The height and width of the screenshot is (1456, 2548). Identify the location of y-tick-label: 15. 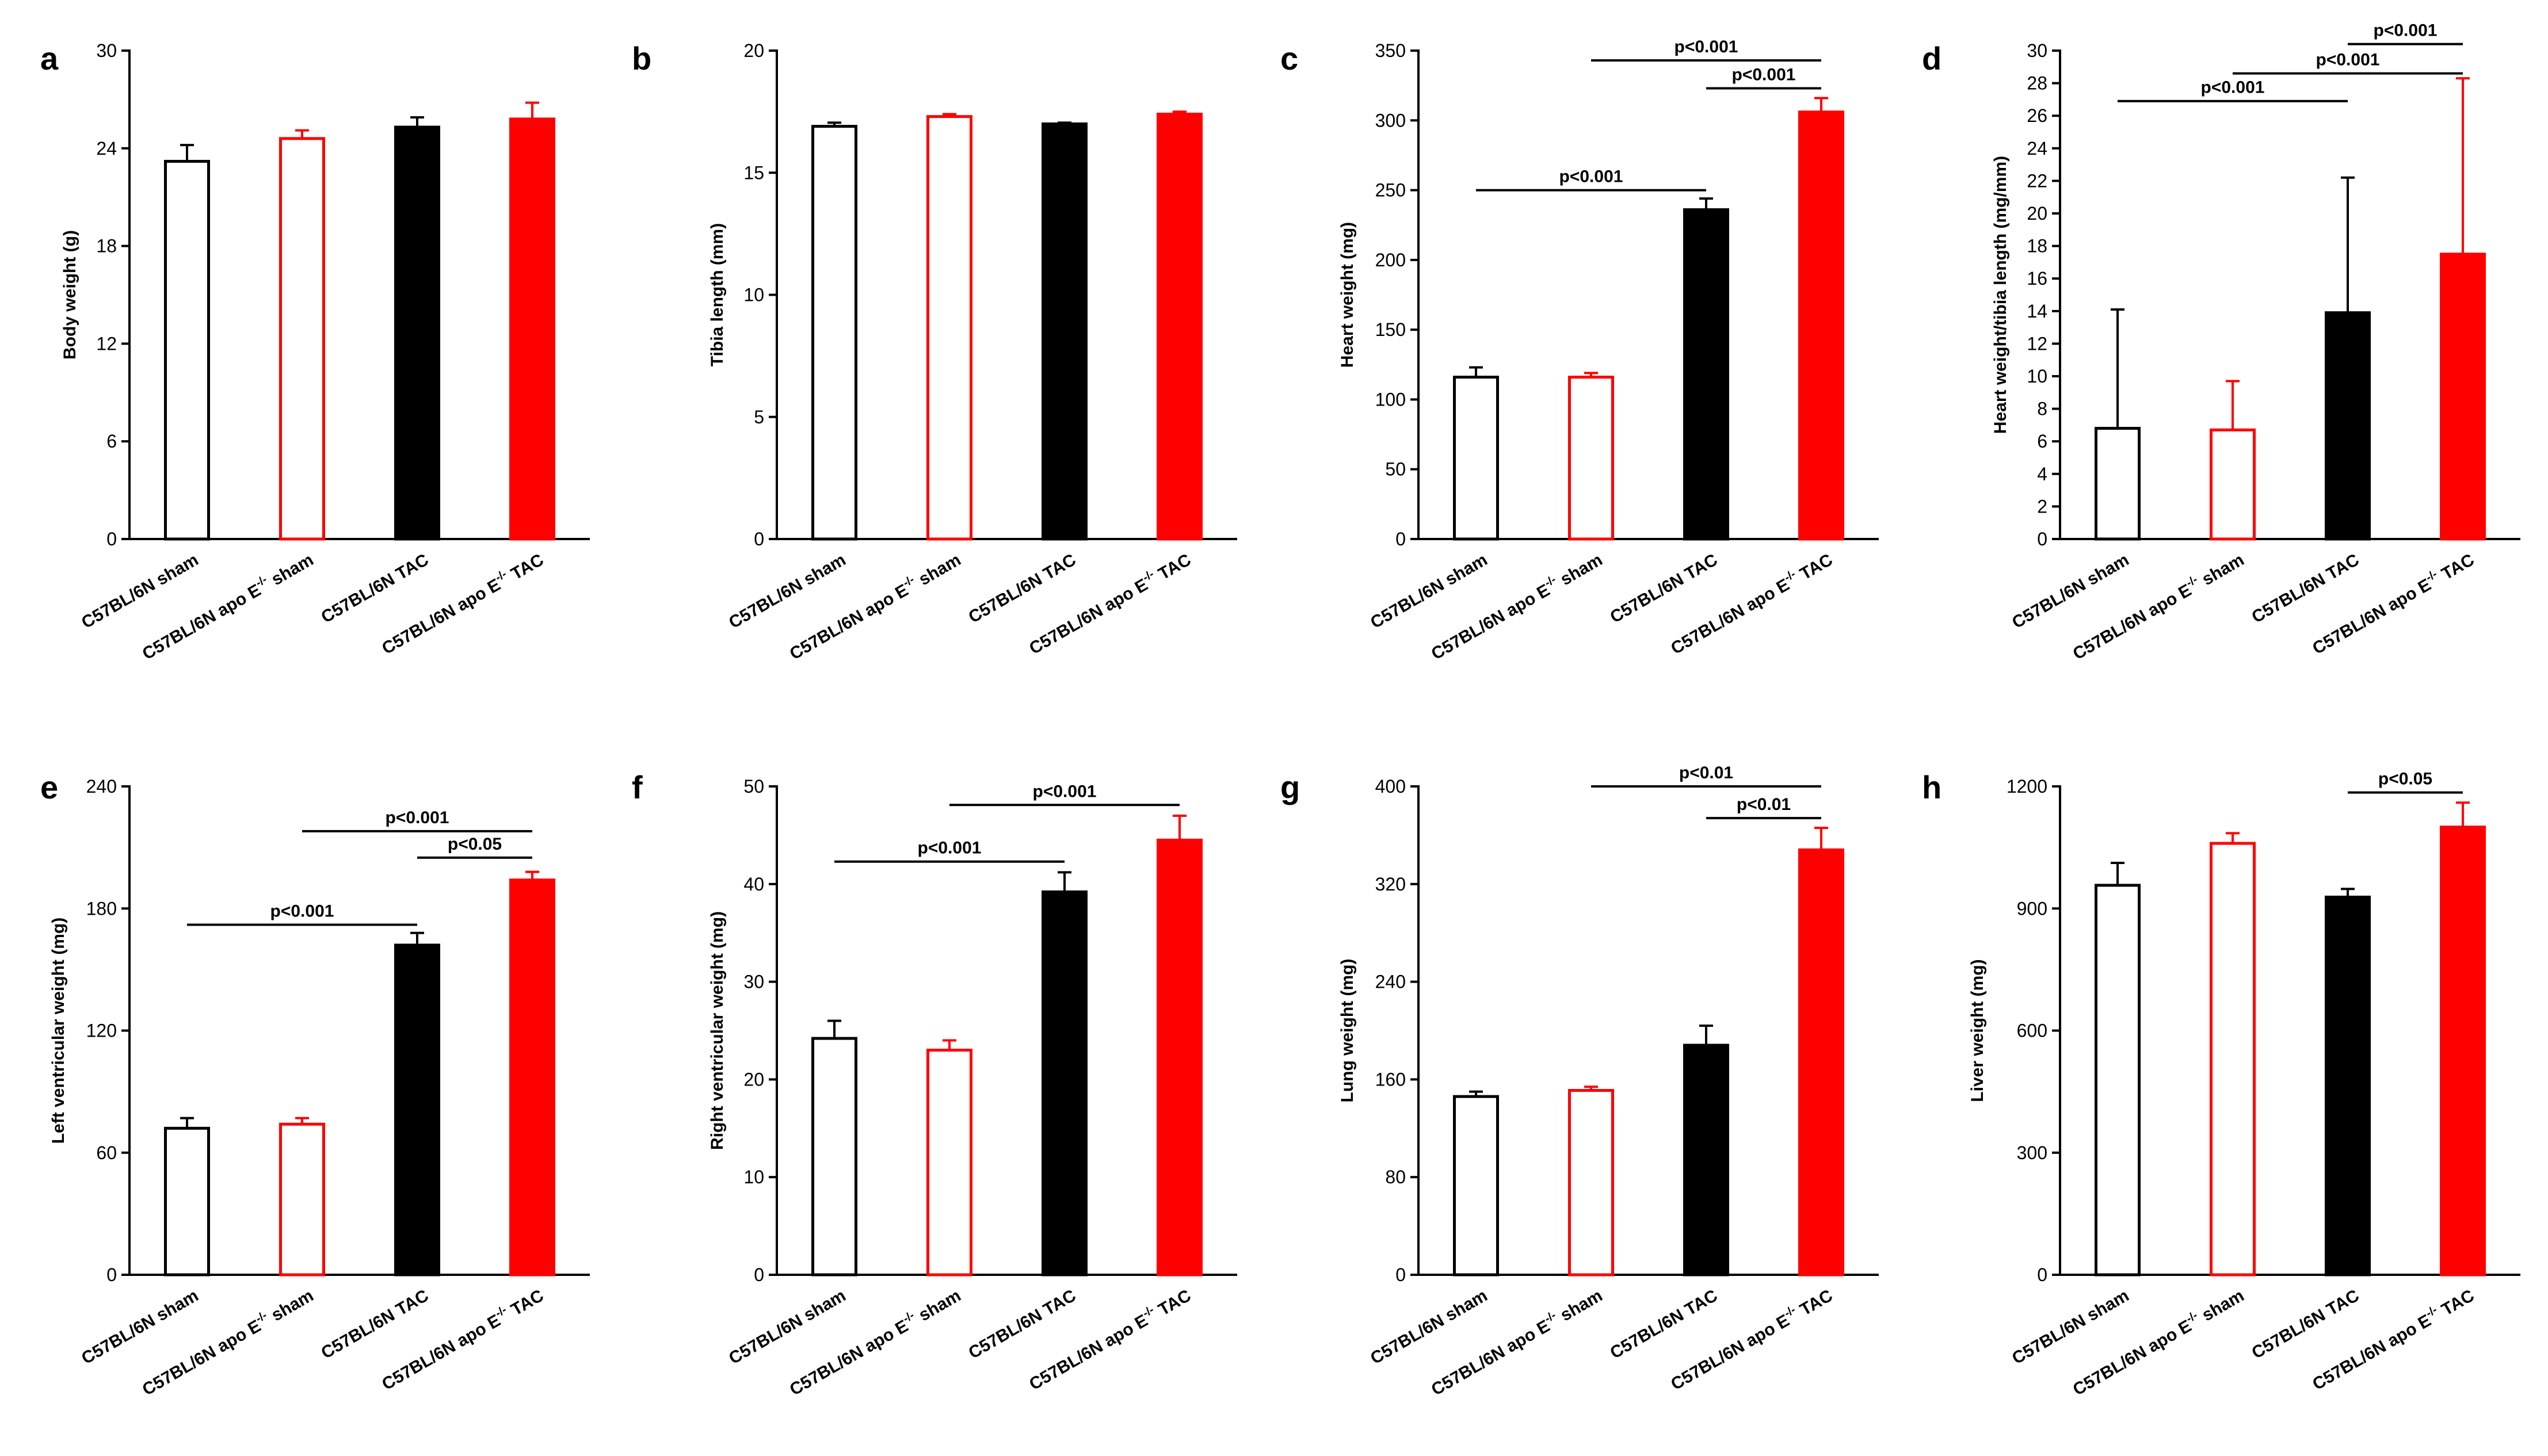
(753, 173).